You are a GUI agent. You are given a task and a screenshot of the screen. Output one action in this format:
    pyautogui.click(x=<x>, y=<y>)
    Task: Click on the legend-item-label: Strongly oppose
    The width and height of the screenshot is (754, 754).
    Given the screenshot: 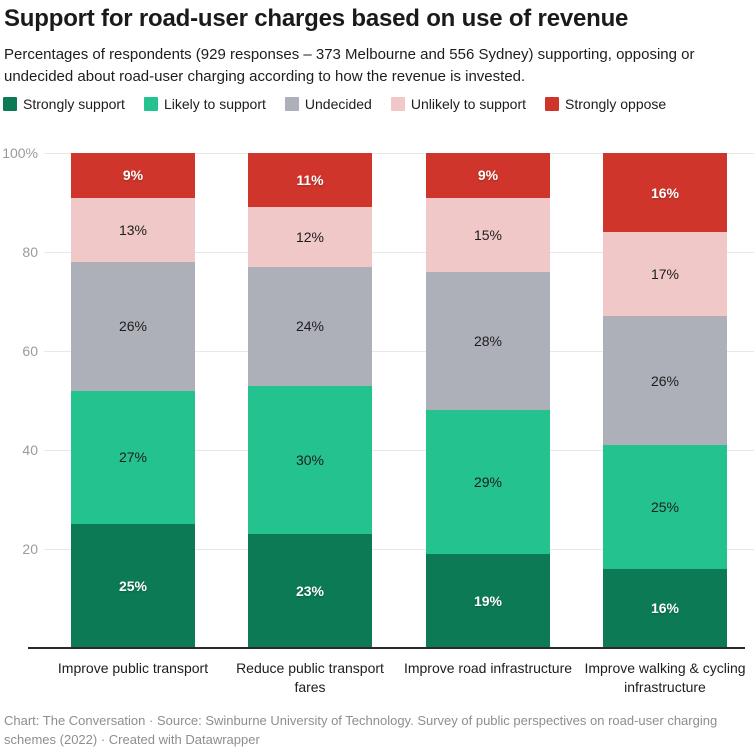 What is the action you would take?
    pyautogui.click(x=616, y=104)
    